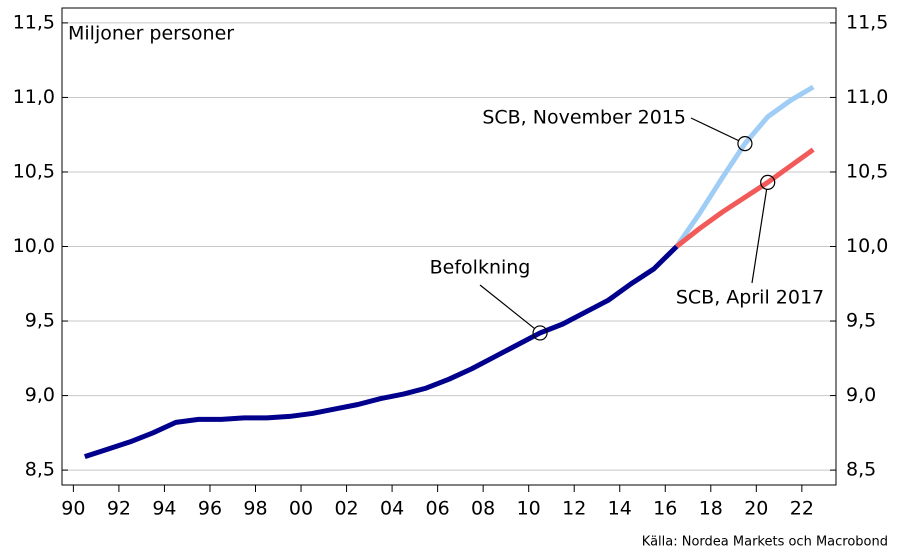  I want to click on x-tick-label: 00, so click(301, 509).